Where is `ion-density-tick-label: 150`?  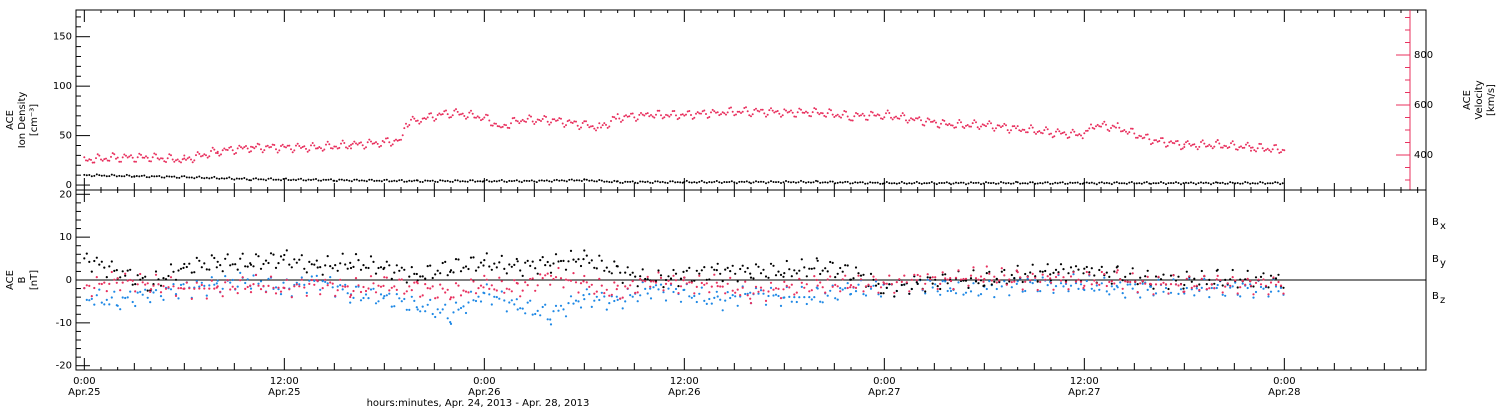
ion-density-tick-label: 150 is located at coordinates (62, 37).